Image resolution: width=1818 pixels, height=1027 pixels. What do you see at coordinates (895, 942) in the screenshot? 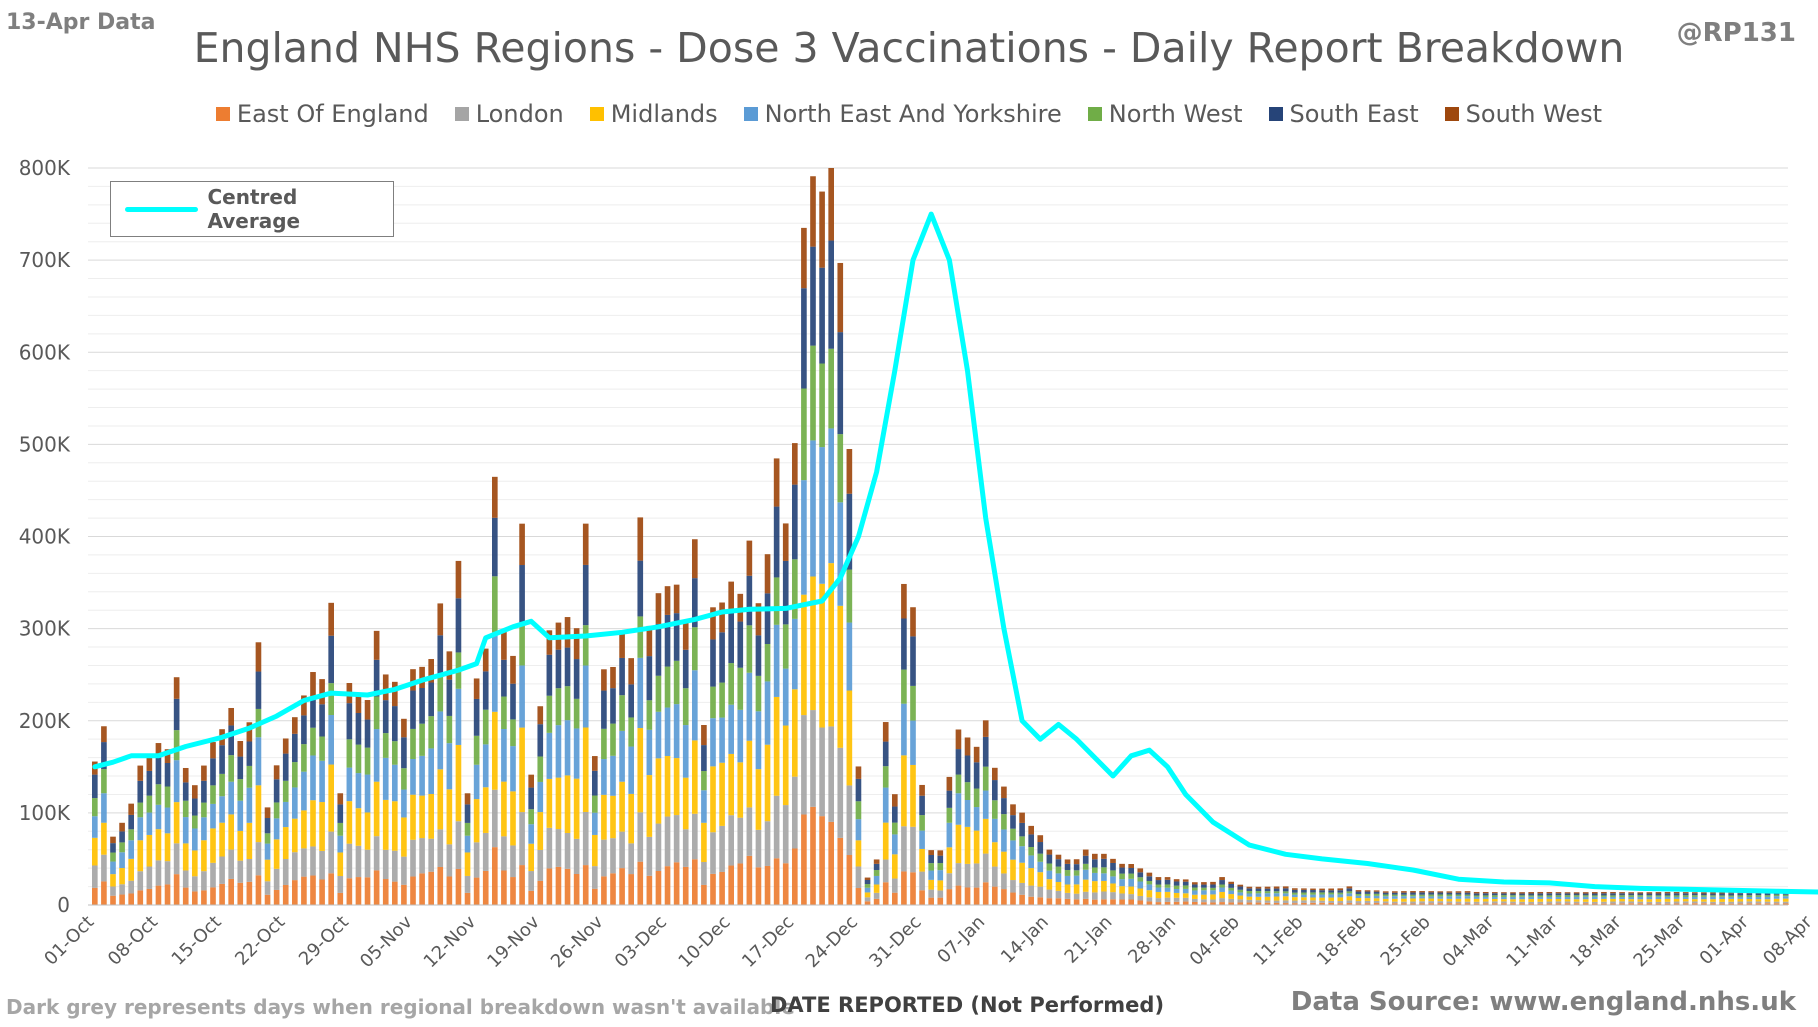
I see `x-tick-label: 31-Dec` at bounding box center [895, 942].